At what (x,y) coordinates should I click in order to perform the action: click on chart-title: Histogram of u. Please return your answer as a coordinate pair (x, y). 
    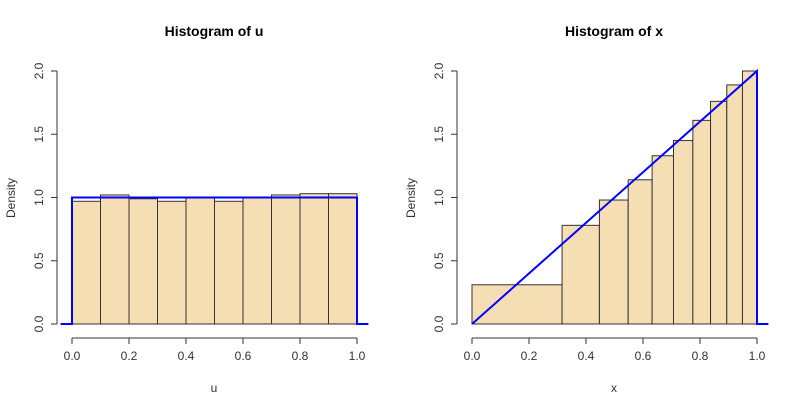
    Looking at the image, I should click on (214, 31).